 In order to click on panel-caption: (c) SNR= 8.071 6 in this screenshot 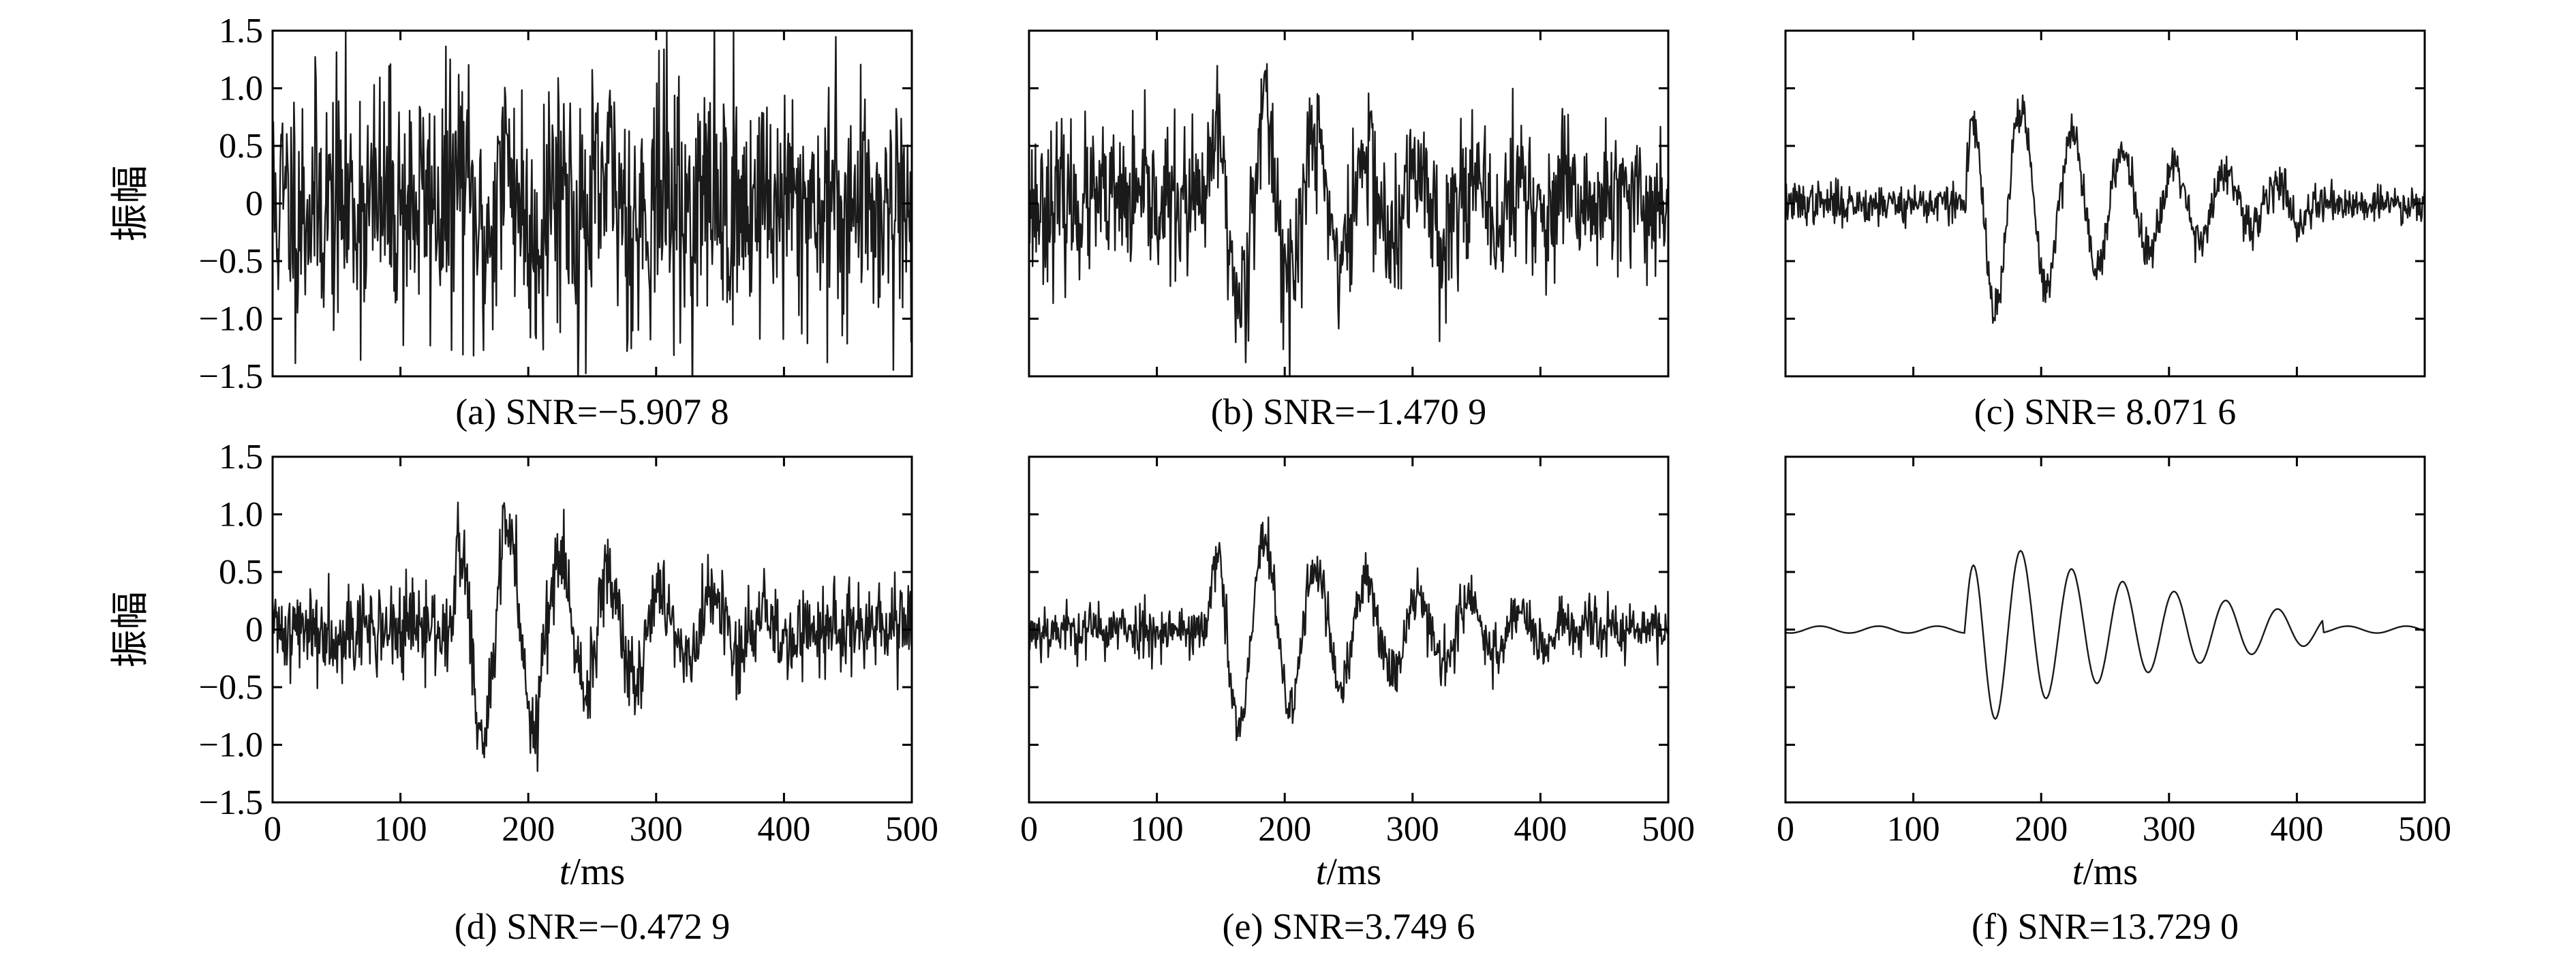, I will do `click(2105, 411)`.